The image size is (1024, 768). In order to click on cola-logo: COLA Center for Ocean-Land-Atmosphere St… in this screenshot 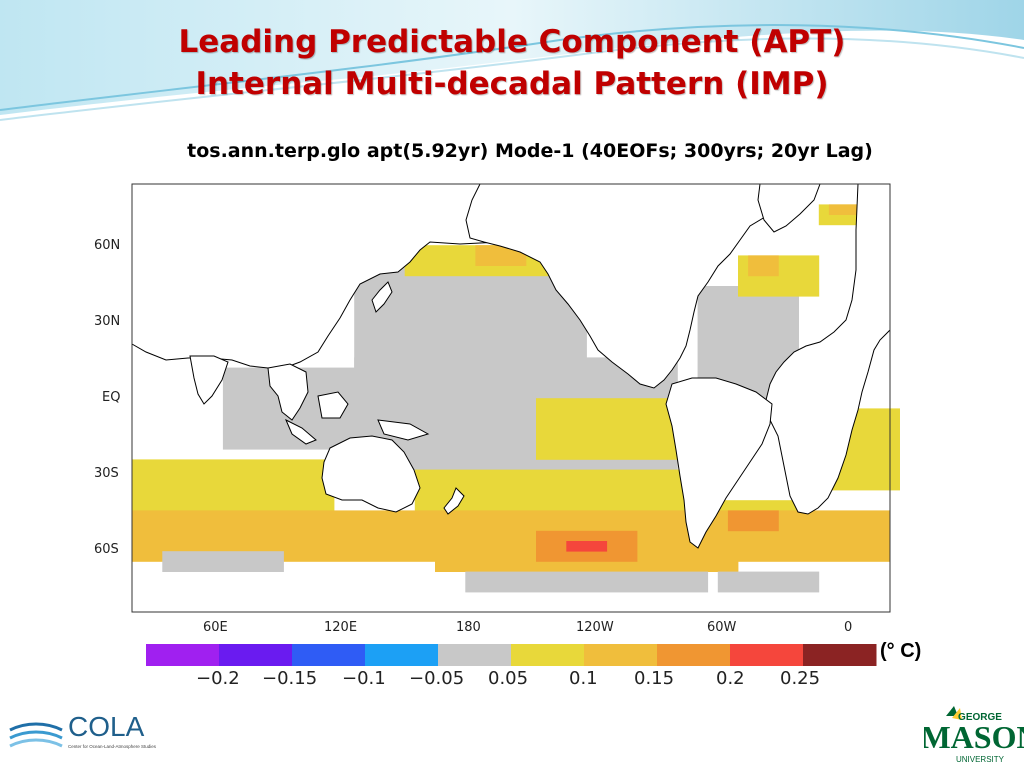, I will do `click(83, 730)`.